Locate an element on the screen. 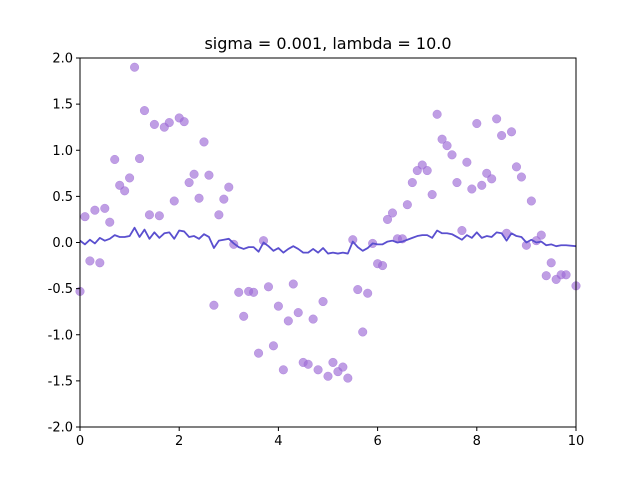  fit-line is located at coordinates (328, 240).